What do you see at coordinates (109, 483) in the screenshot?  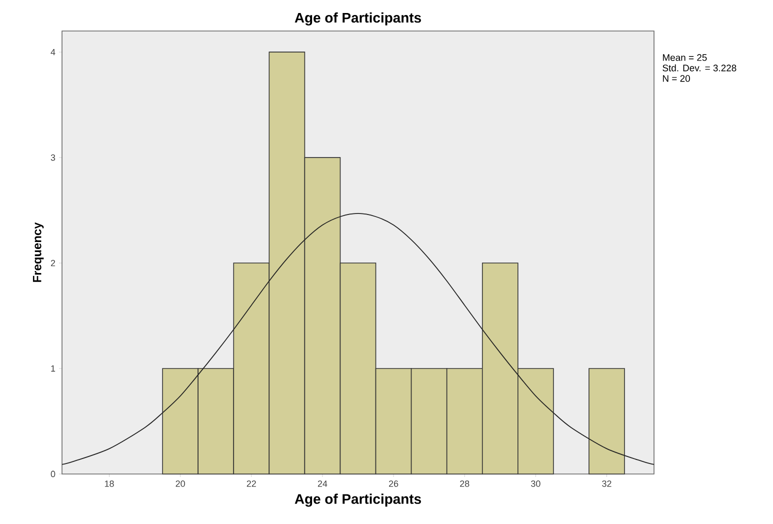 I see `x-tick-label: 18` at bounding box center [109, 483].